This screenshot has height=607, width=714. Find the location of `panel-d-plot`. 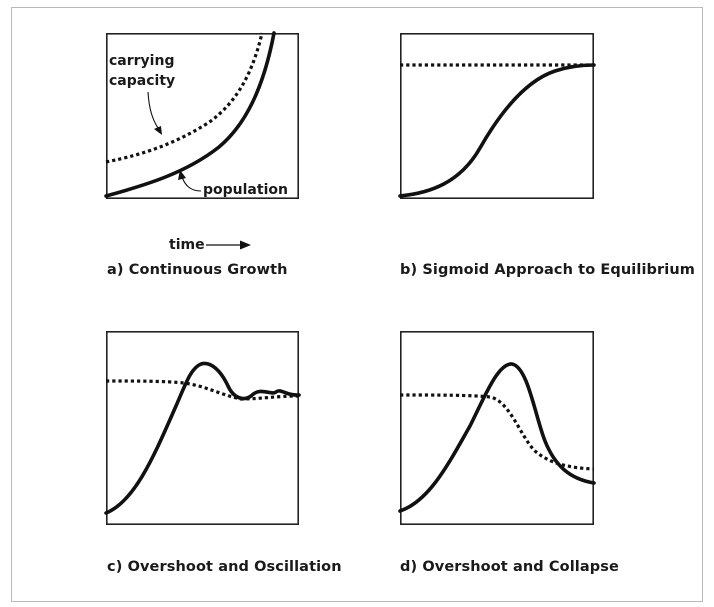

panel-d-plot is located at coordinates (497, 428).